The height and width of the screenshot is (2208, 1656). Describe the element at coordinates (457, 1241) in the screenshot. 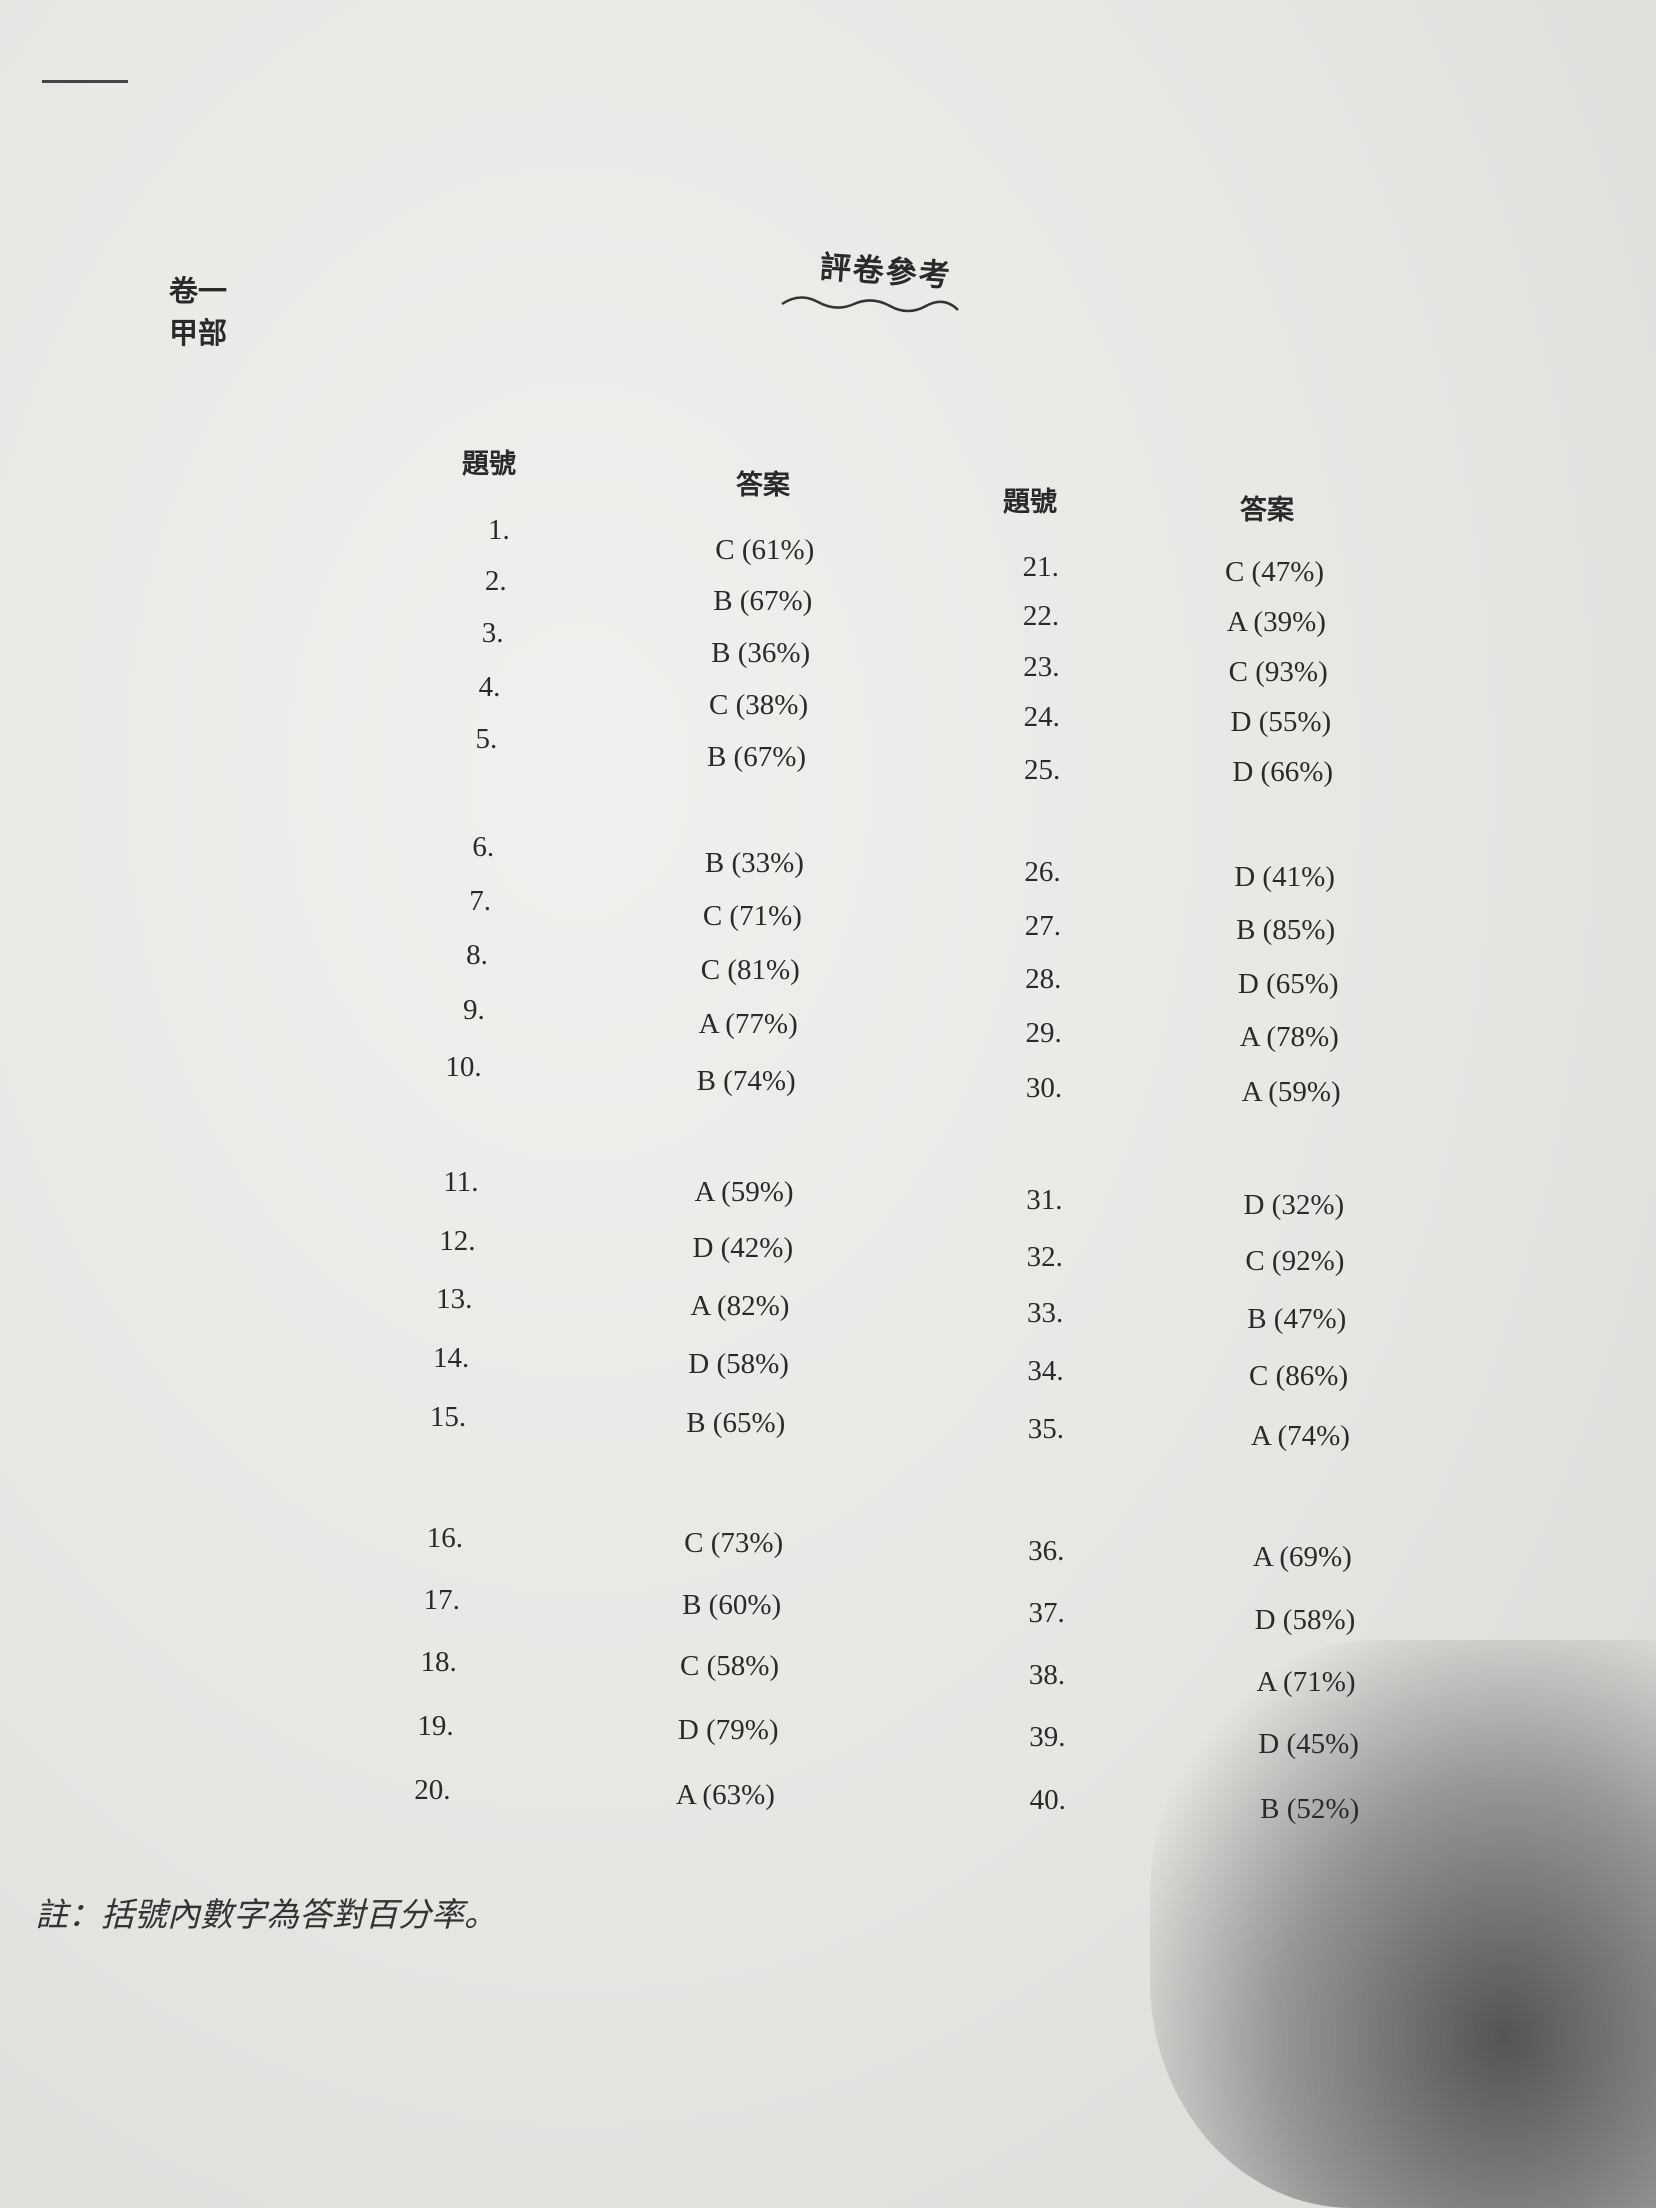

I see `question-number: 12.` at that location.